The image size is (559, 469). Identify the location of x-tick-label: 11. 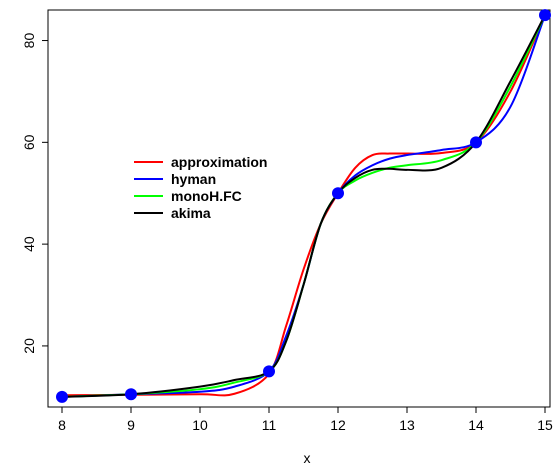
(269, 425).